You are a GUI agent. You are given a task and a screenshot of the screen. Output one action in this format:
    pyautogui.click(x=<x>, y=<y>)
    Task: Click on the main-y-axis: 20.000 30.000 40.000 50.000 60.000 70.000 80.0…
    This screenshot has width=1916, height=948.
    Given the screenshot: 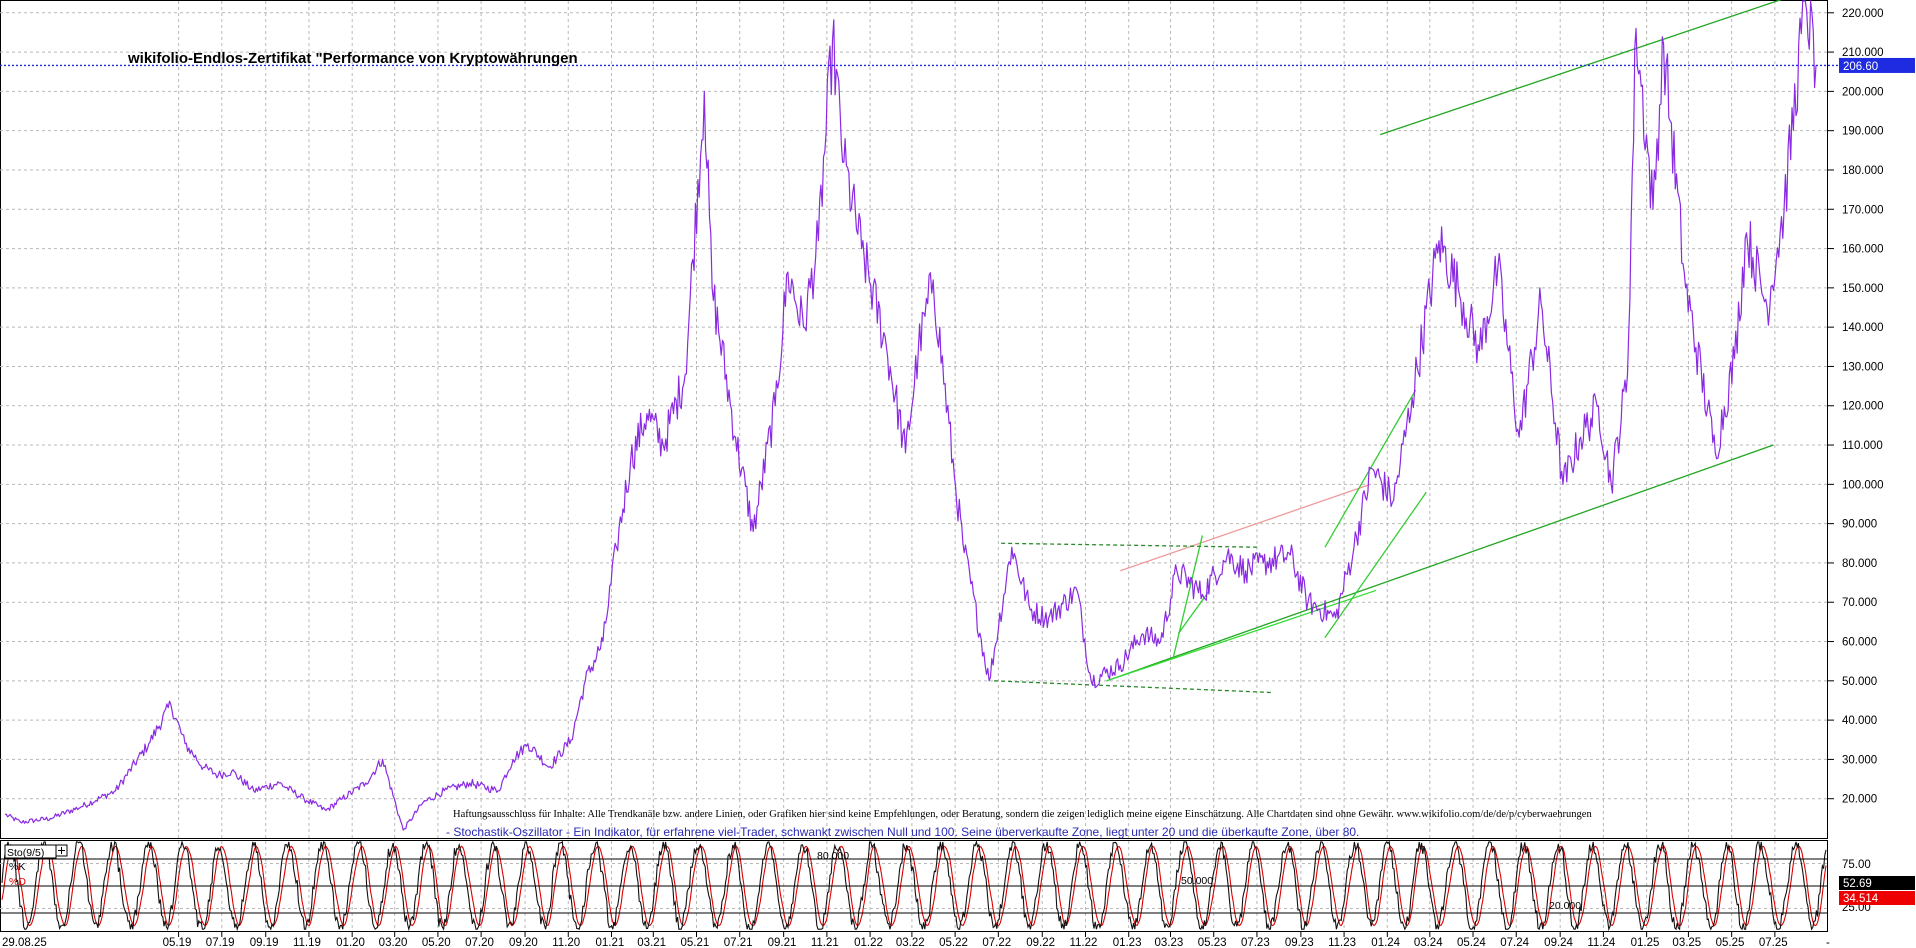 What is the action you would take?
    pyautogui.click(x=1856, y=407)
    